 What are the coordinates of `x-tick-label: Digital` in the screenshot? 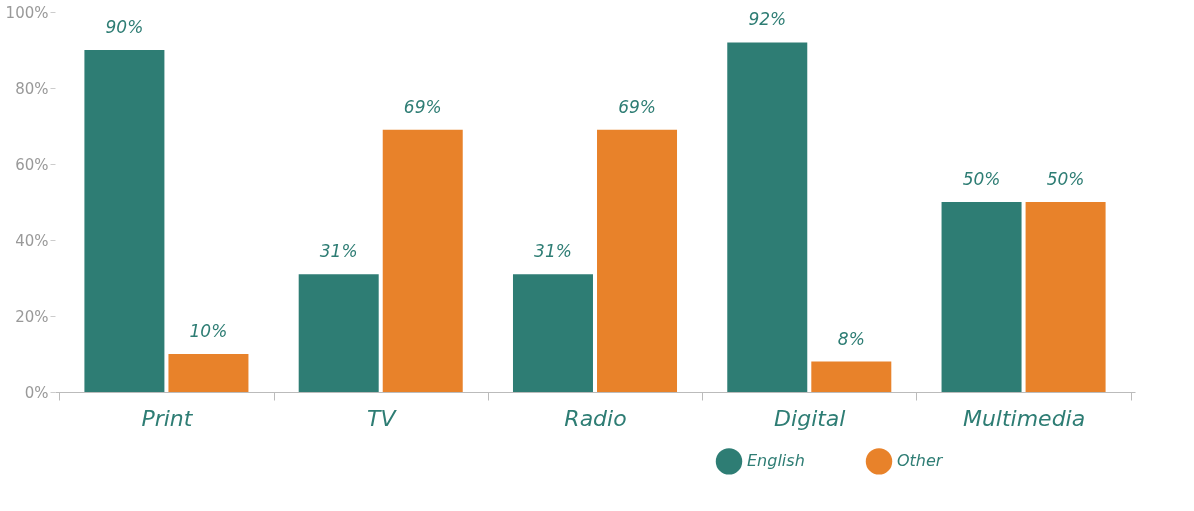 It's located at (810, 418).